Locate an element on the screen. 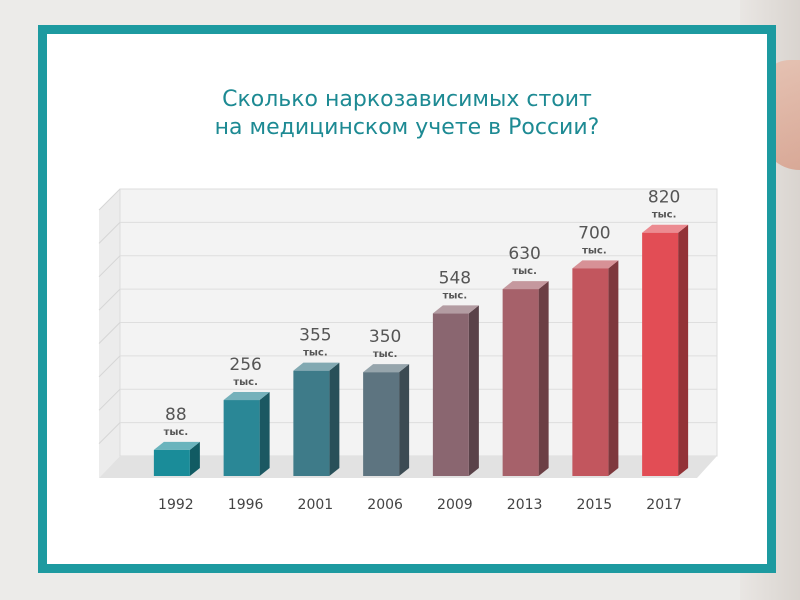 This screenshot has height=600, width=800. x-tick-label: 2006 is located at coordinates (385, 505).